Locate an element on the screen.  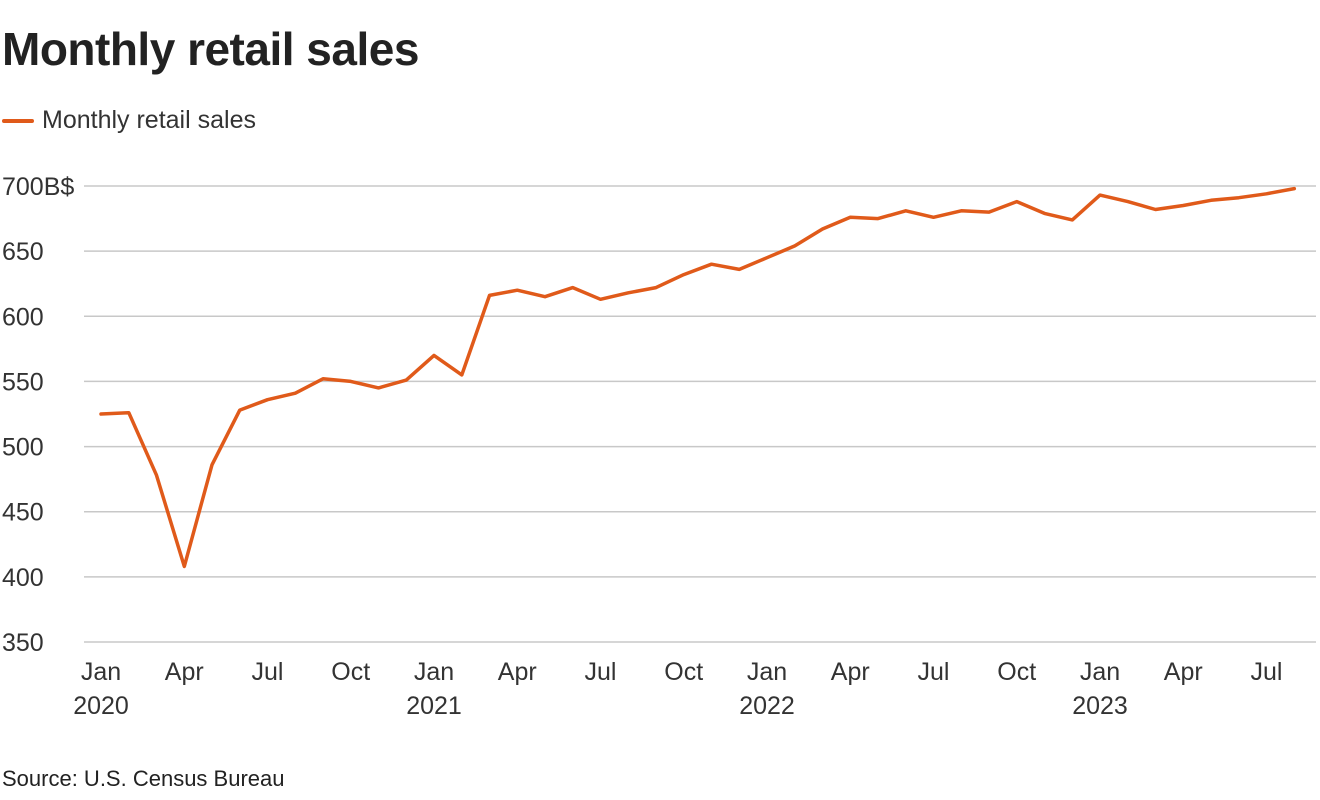
legend-label: Monthly retail sales is located at coordinates (149, 120).